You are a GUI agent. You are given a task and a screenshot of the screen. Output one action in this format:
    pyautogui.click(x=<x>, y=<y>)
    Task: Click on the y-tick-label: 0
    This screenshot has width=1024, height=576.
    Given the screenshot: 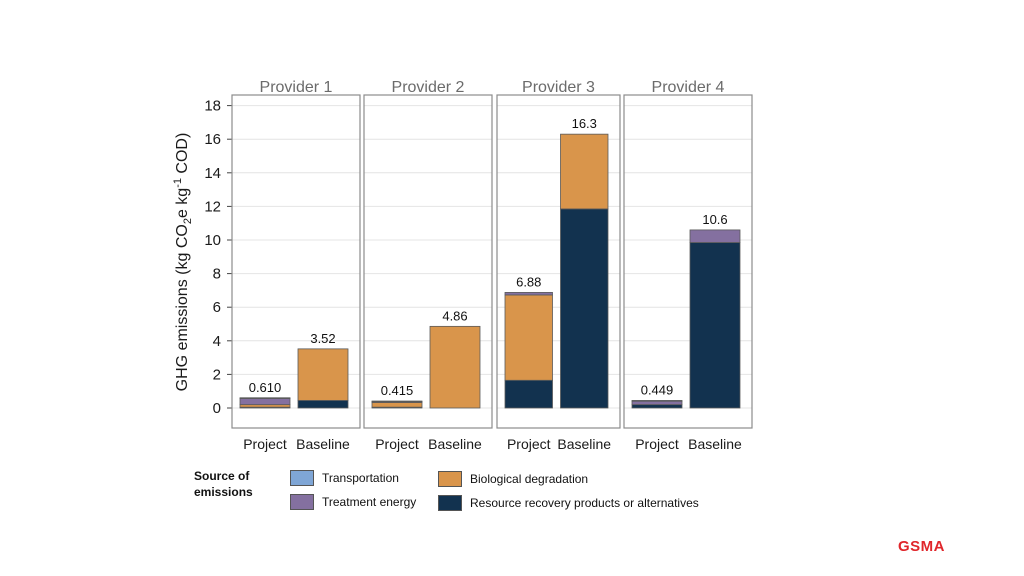 What is the action you would take?
    pyautogui.click(x=217, y=408)
    